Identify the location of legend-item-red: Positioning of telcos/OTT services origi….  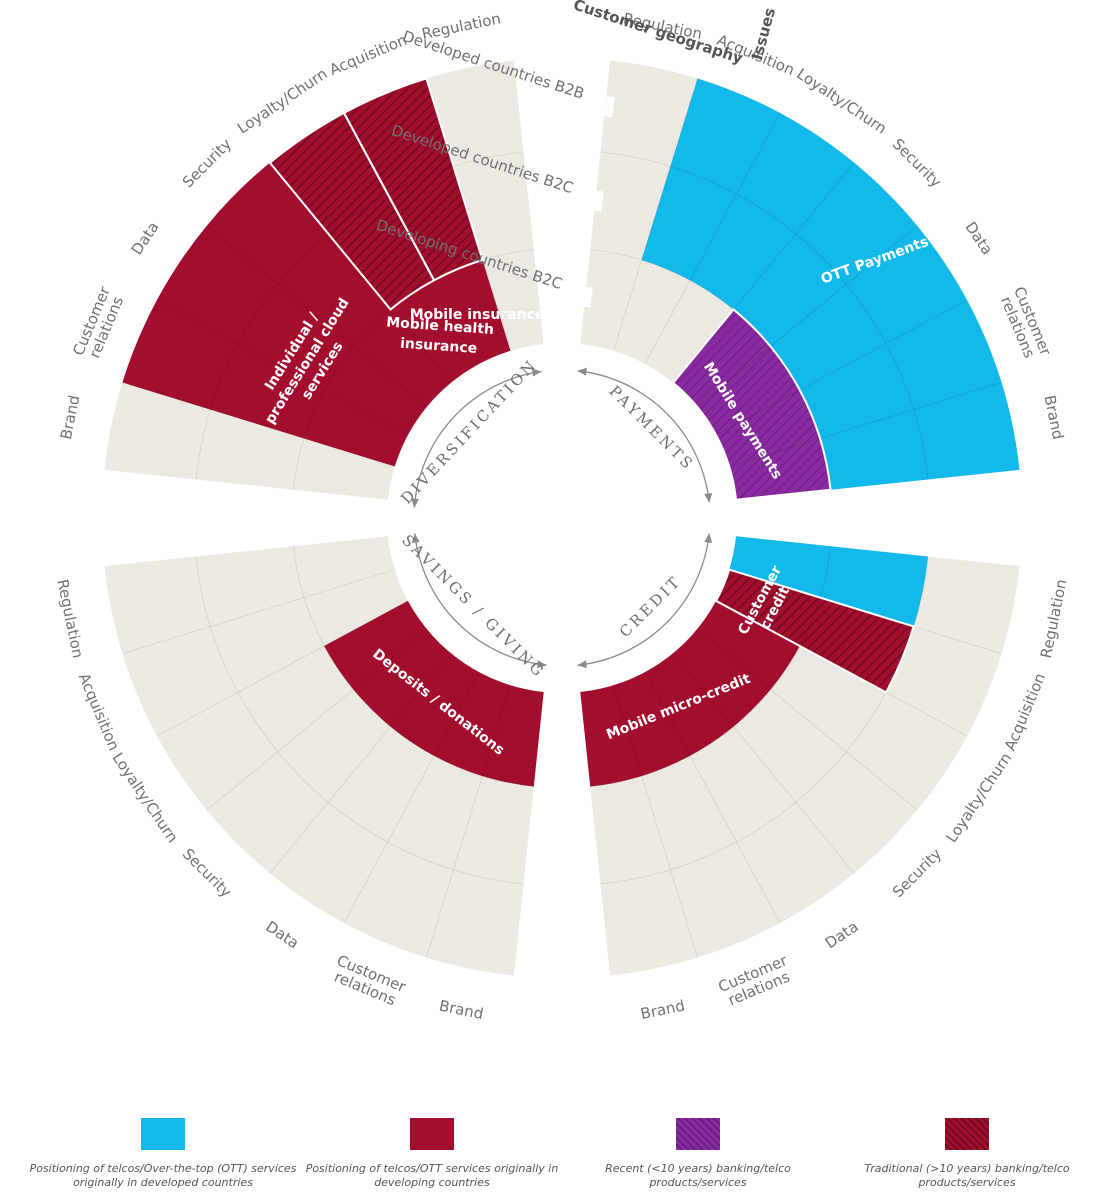
(432, 1154).